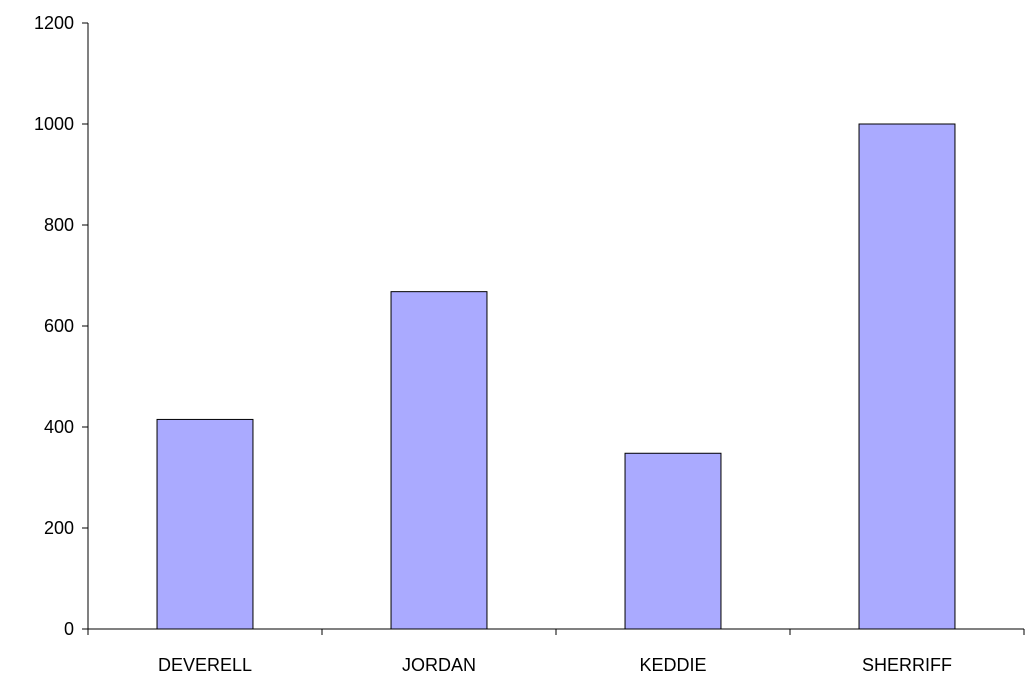 The height and width of the screenshot is (679, 1026). Describe the element at coordinates (59, 225) in the screenshot. I see `y-tick-label: 800` at that location.